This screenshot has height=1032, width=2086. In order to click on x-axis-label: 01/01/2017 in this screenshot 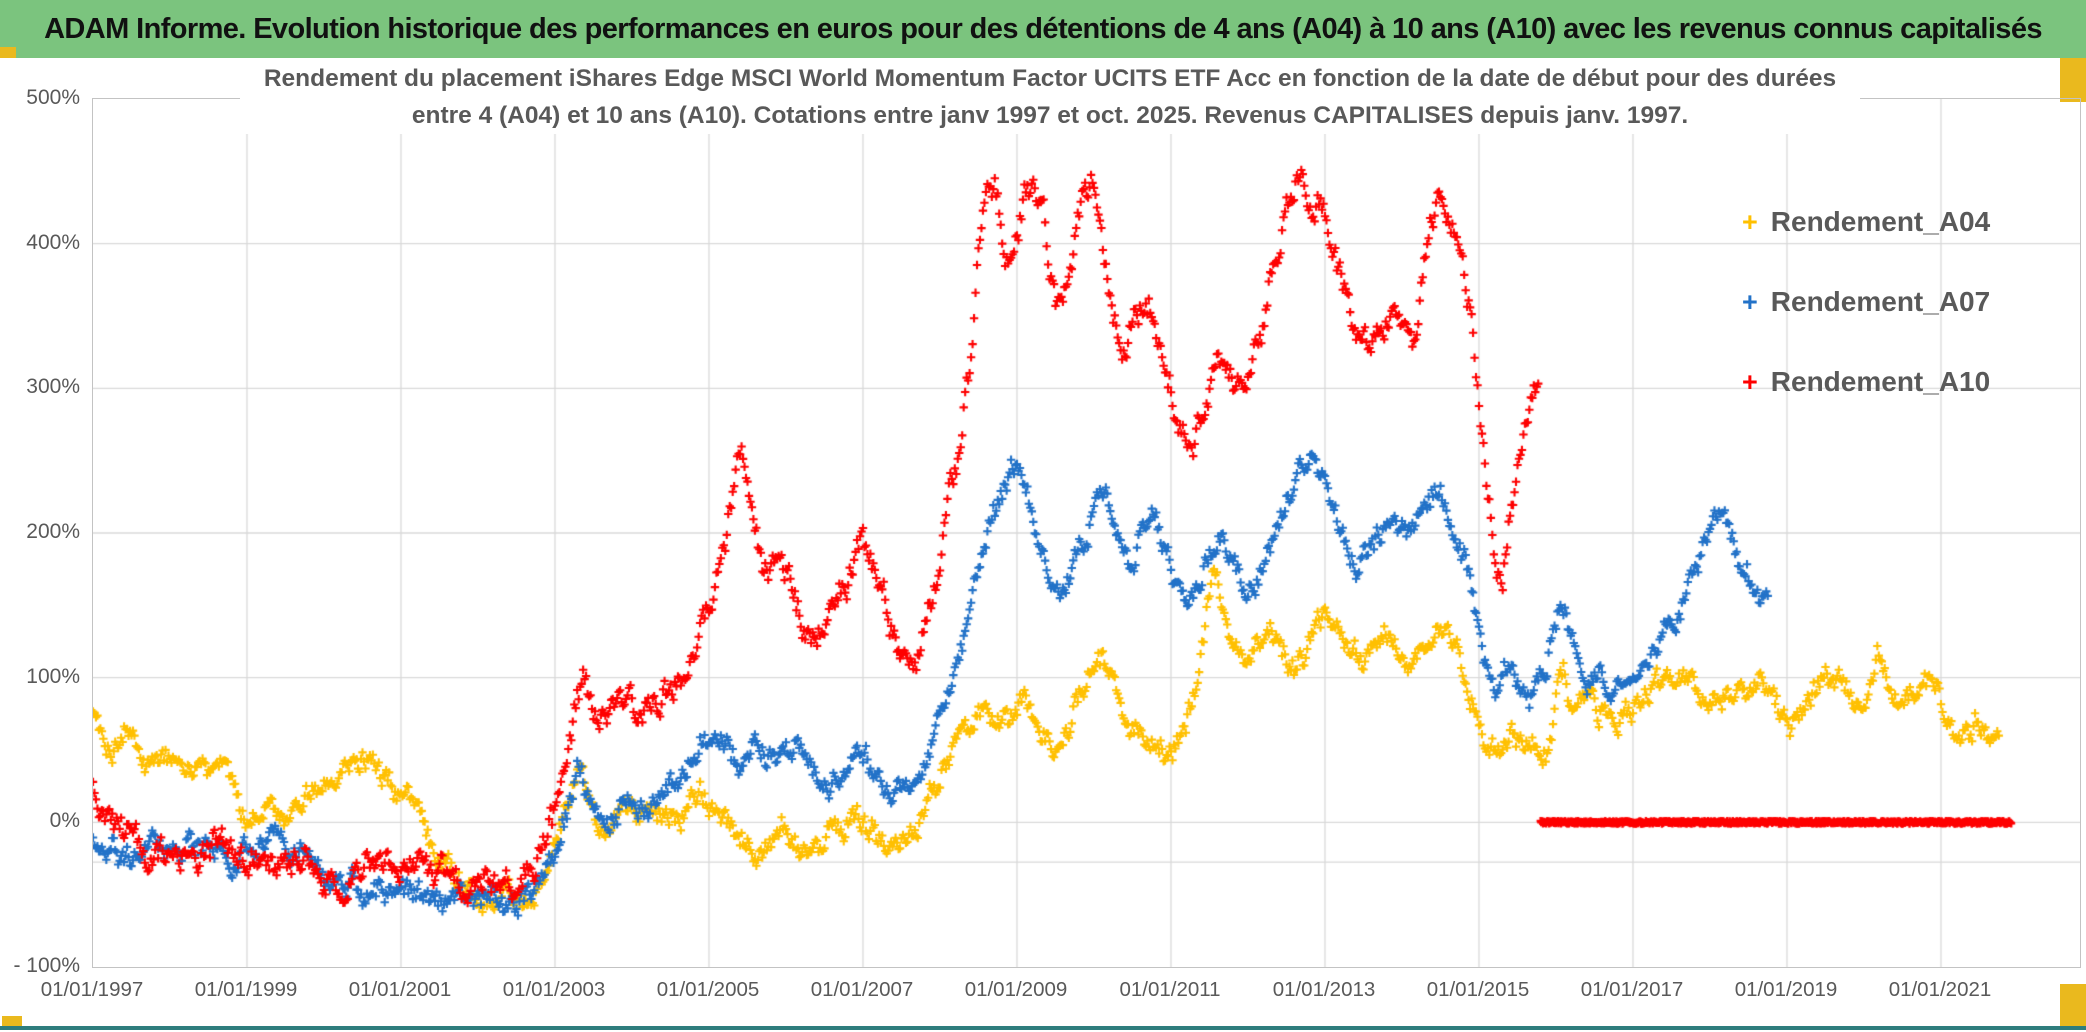, I will do `click(1632, 989)`.